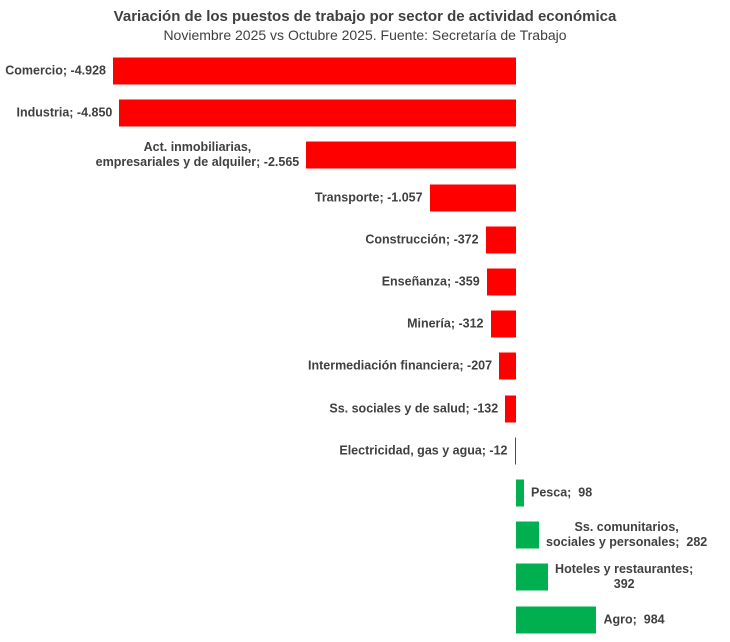 This screenshot has width=730, height=642. Describe the element at coordinates (422, 239) in the screenshot. I see `bar-label: Construcción; -372` at that location.